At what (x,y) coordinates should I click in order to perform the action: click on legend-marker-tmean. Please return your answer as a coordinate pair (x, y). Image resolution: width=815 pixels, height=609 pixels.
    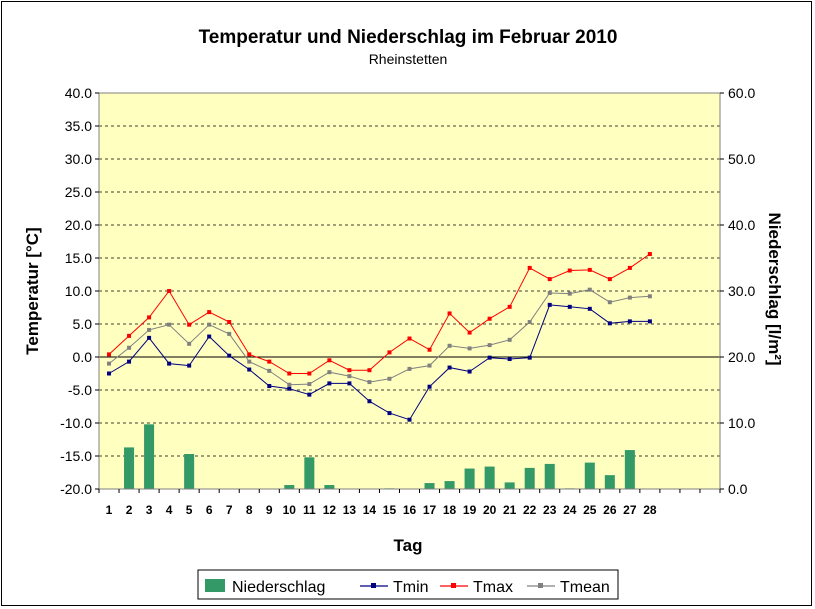
    Looking at the image, I should click on (540, 585).